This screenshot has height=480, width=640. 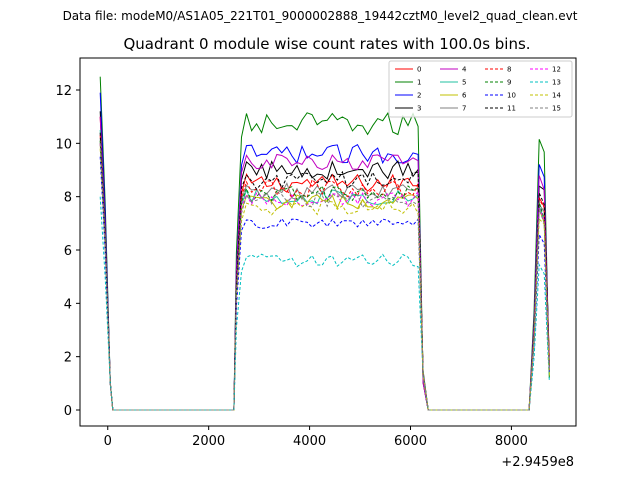 I want to click on y-axis: 0 2 4 6 8 10 12, so click(x=67, y=251).